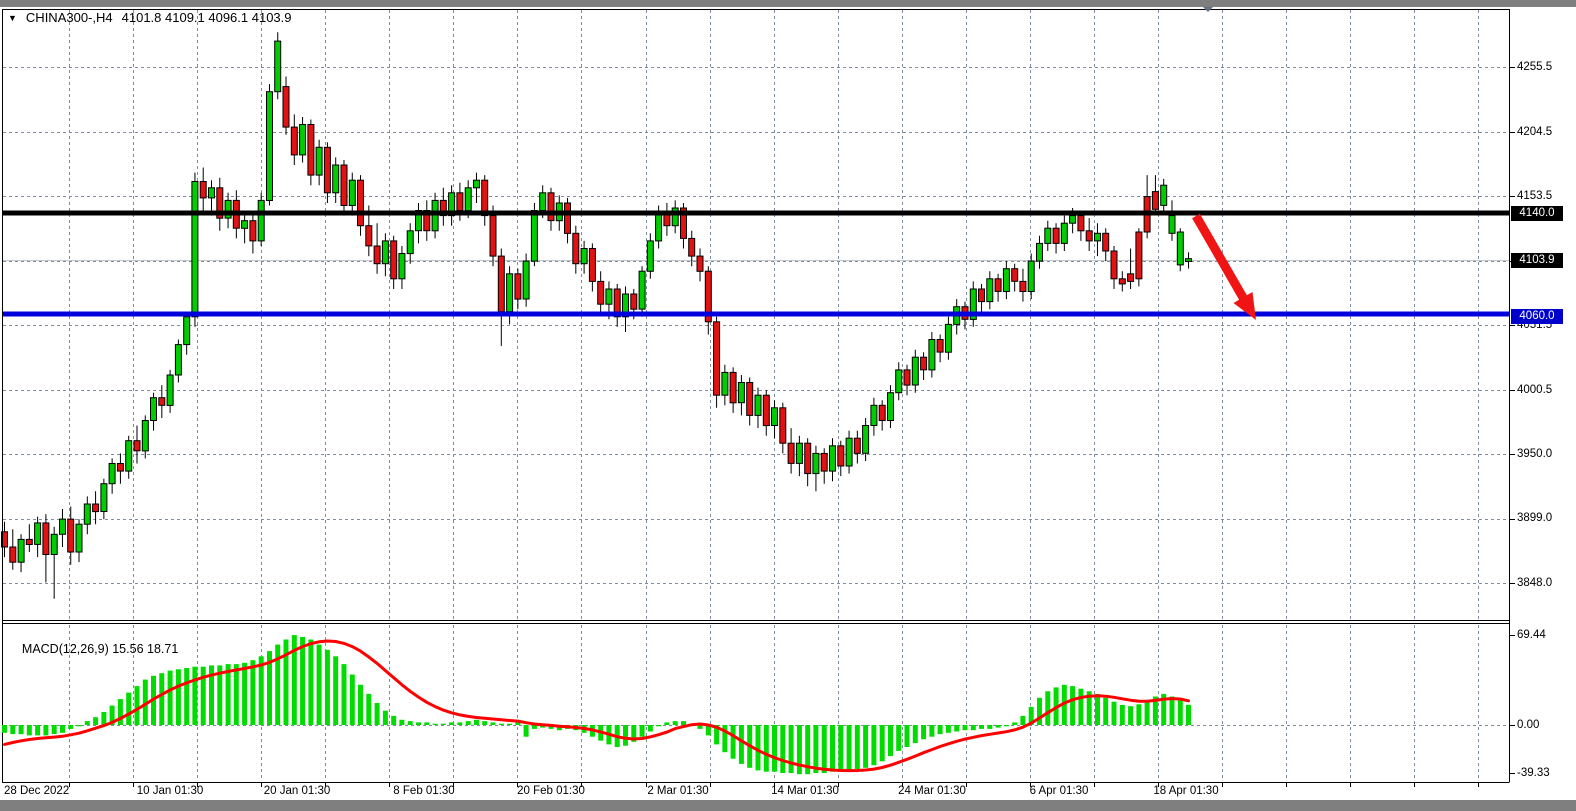 The image size is (1576, 811). I want to click on hline-4060.0, so click(756, 314).